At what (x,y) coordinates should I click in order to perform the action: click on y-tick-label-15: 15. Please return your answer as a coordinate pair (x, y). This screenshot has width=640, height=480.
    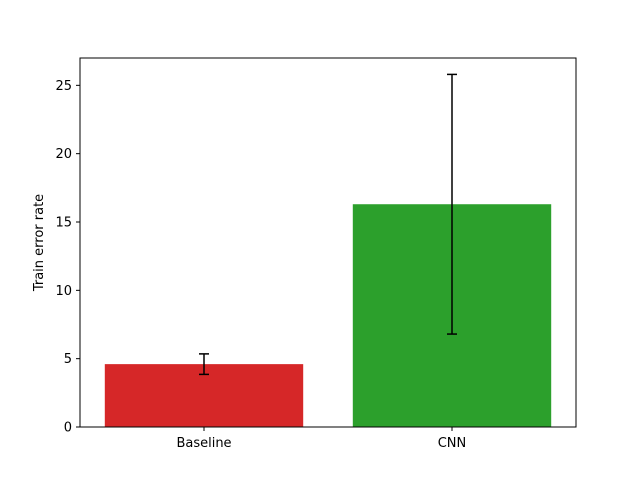
    Looking at the image, I should click on (63, 223).